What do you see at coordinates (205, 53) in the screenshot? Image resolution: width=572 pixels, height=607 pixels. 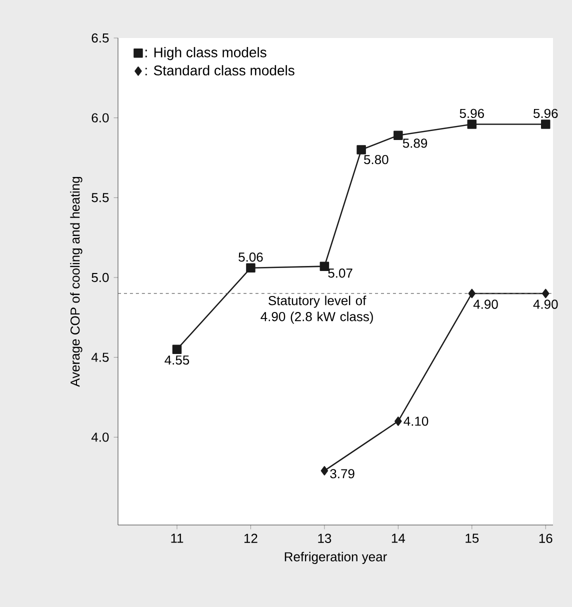 I see `legend-label: : High class models` at bounding box center [205, 53].